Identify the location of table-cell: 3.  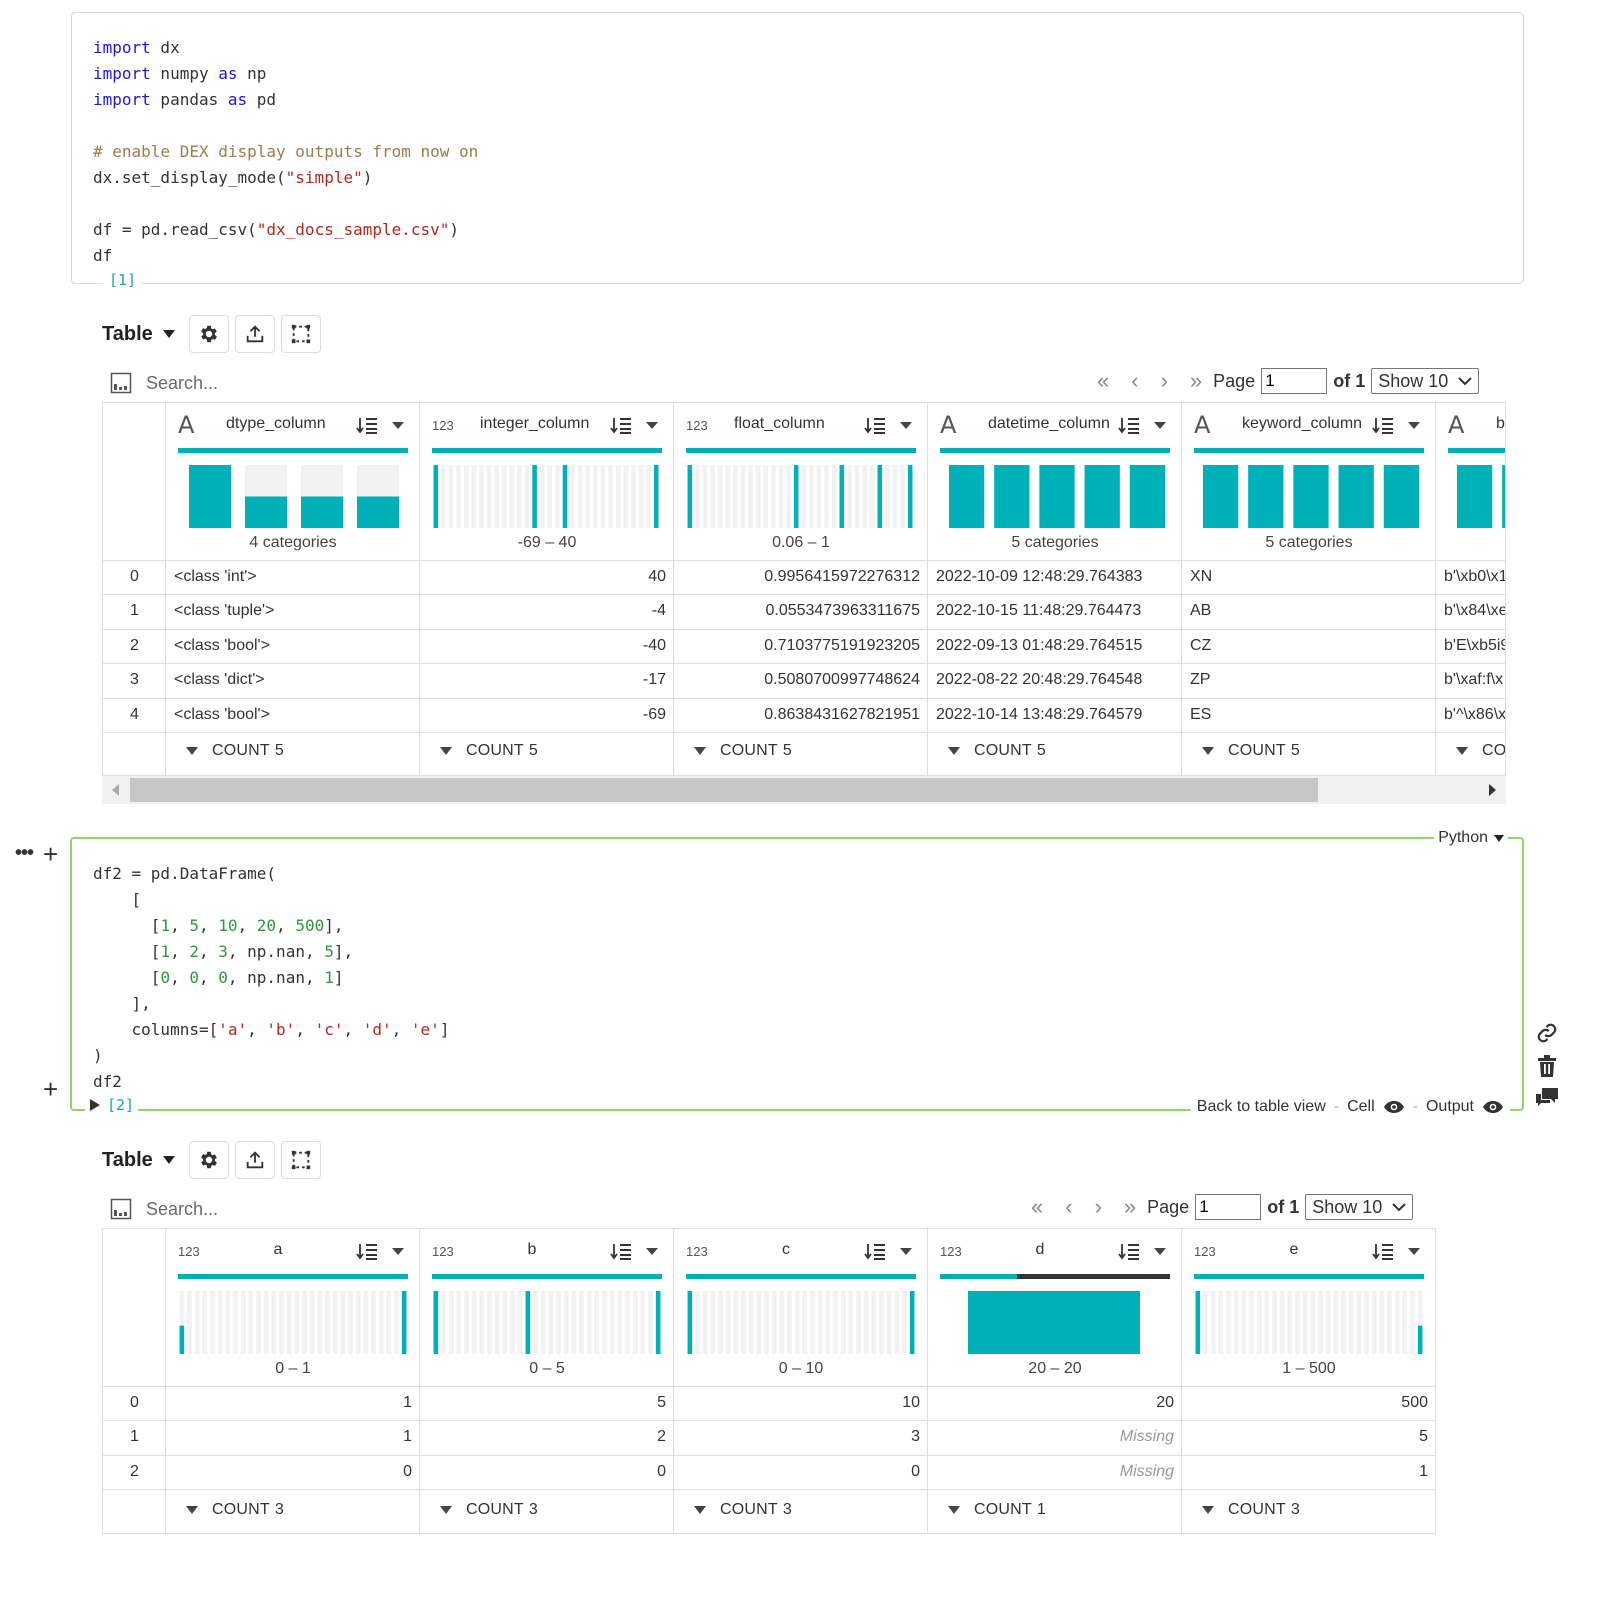
(915, 1437).